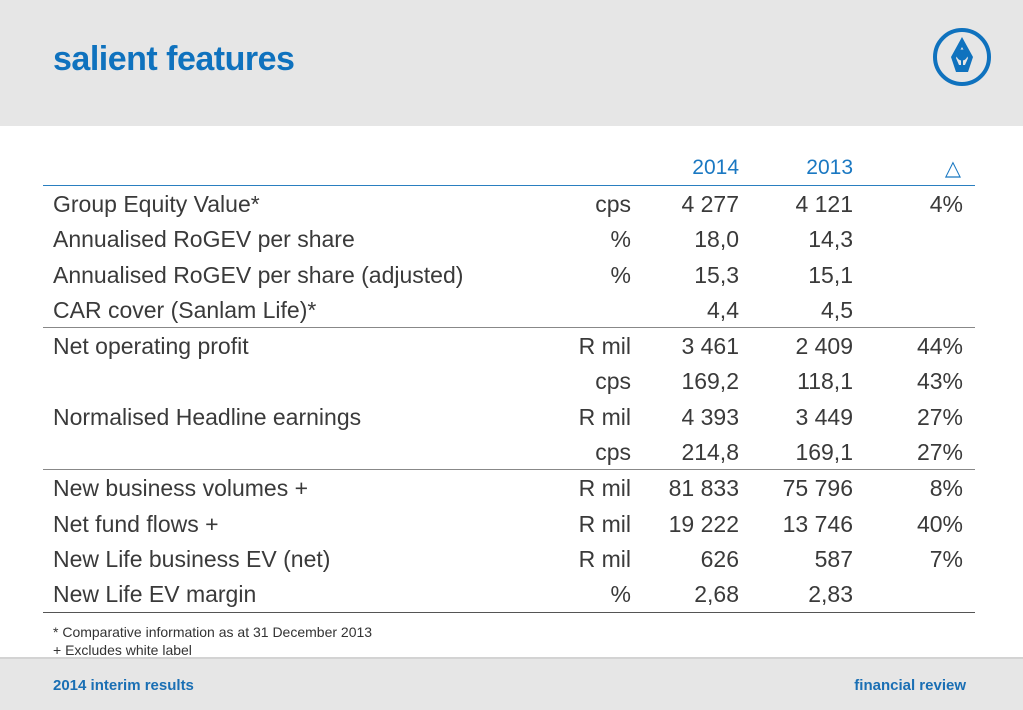  Describe the element at coordinates (962, 57) in the screenshot. I see `sanlam-logo-icon` at that location.